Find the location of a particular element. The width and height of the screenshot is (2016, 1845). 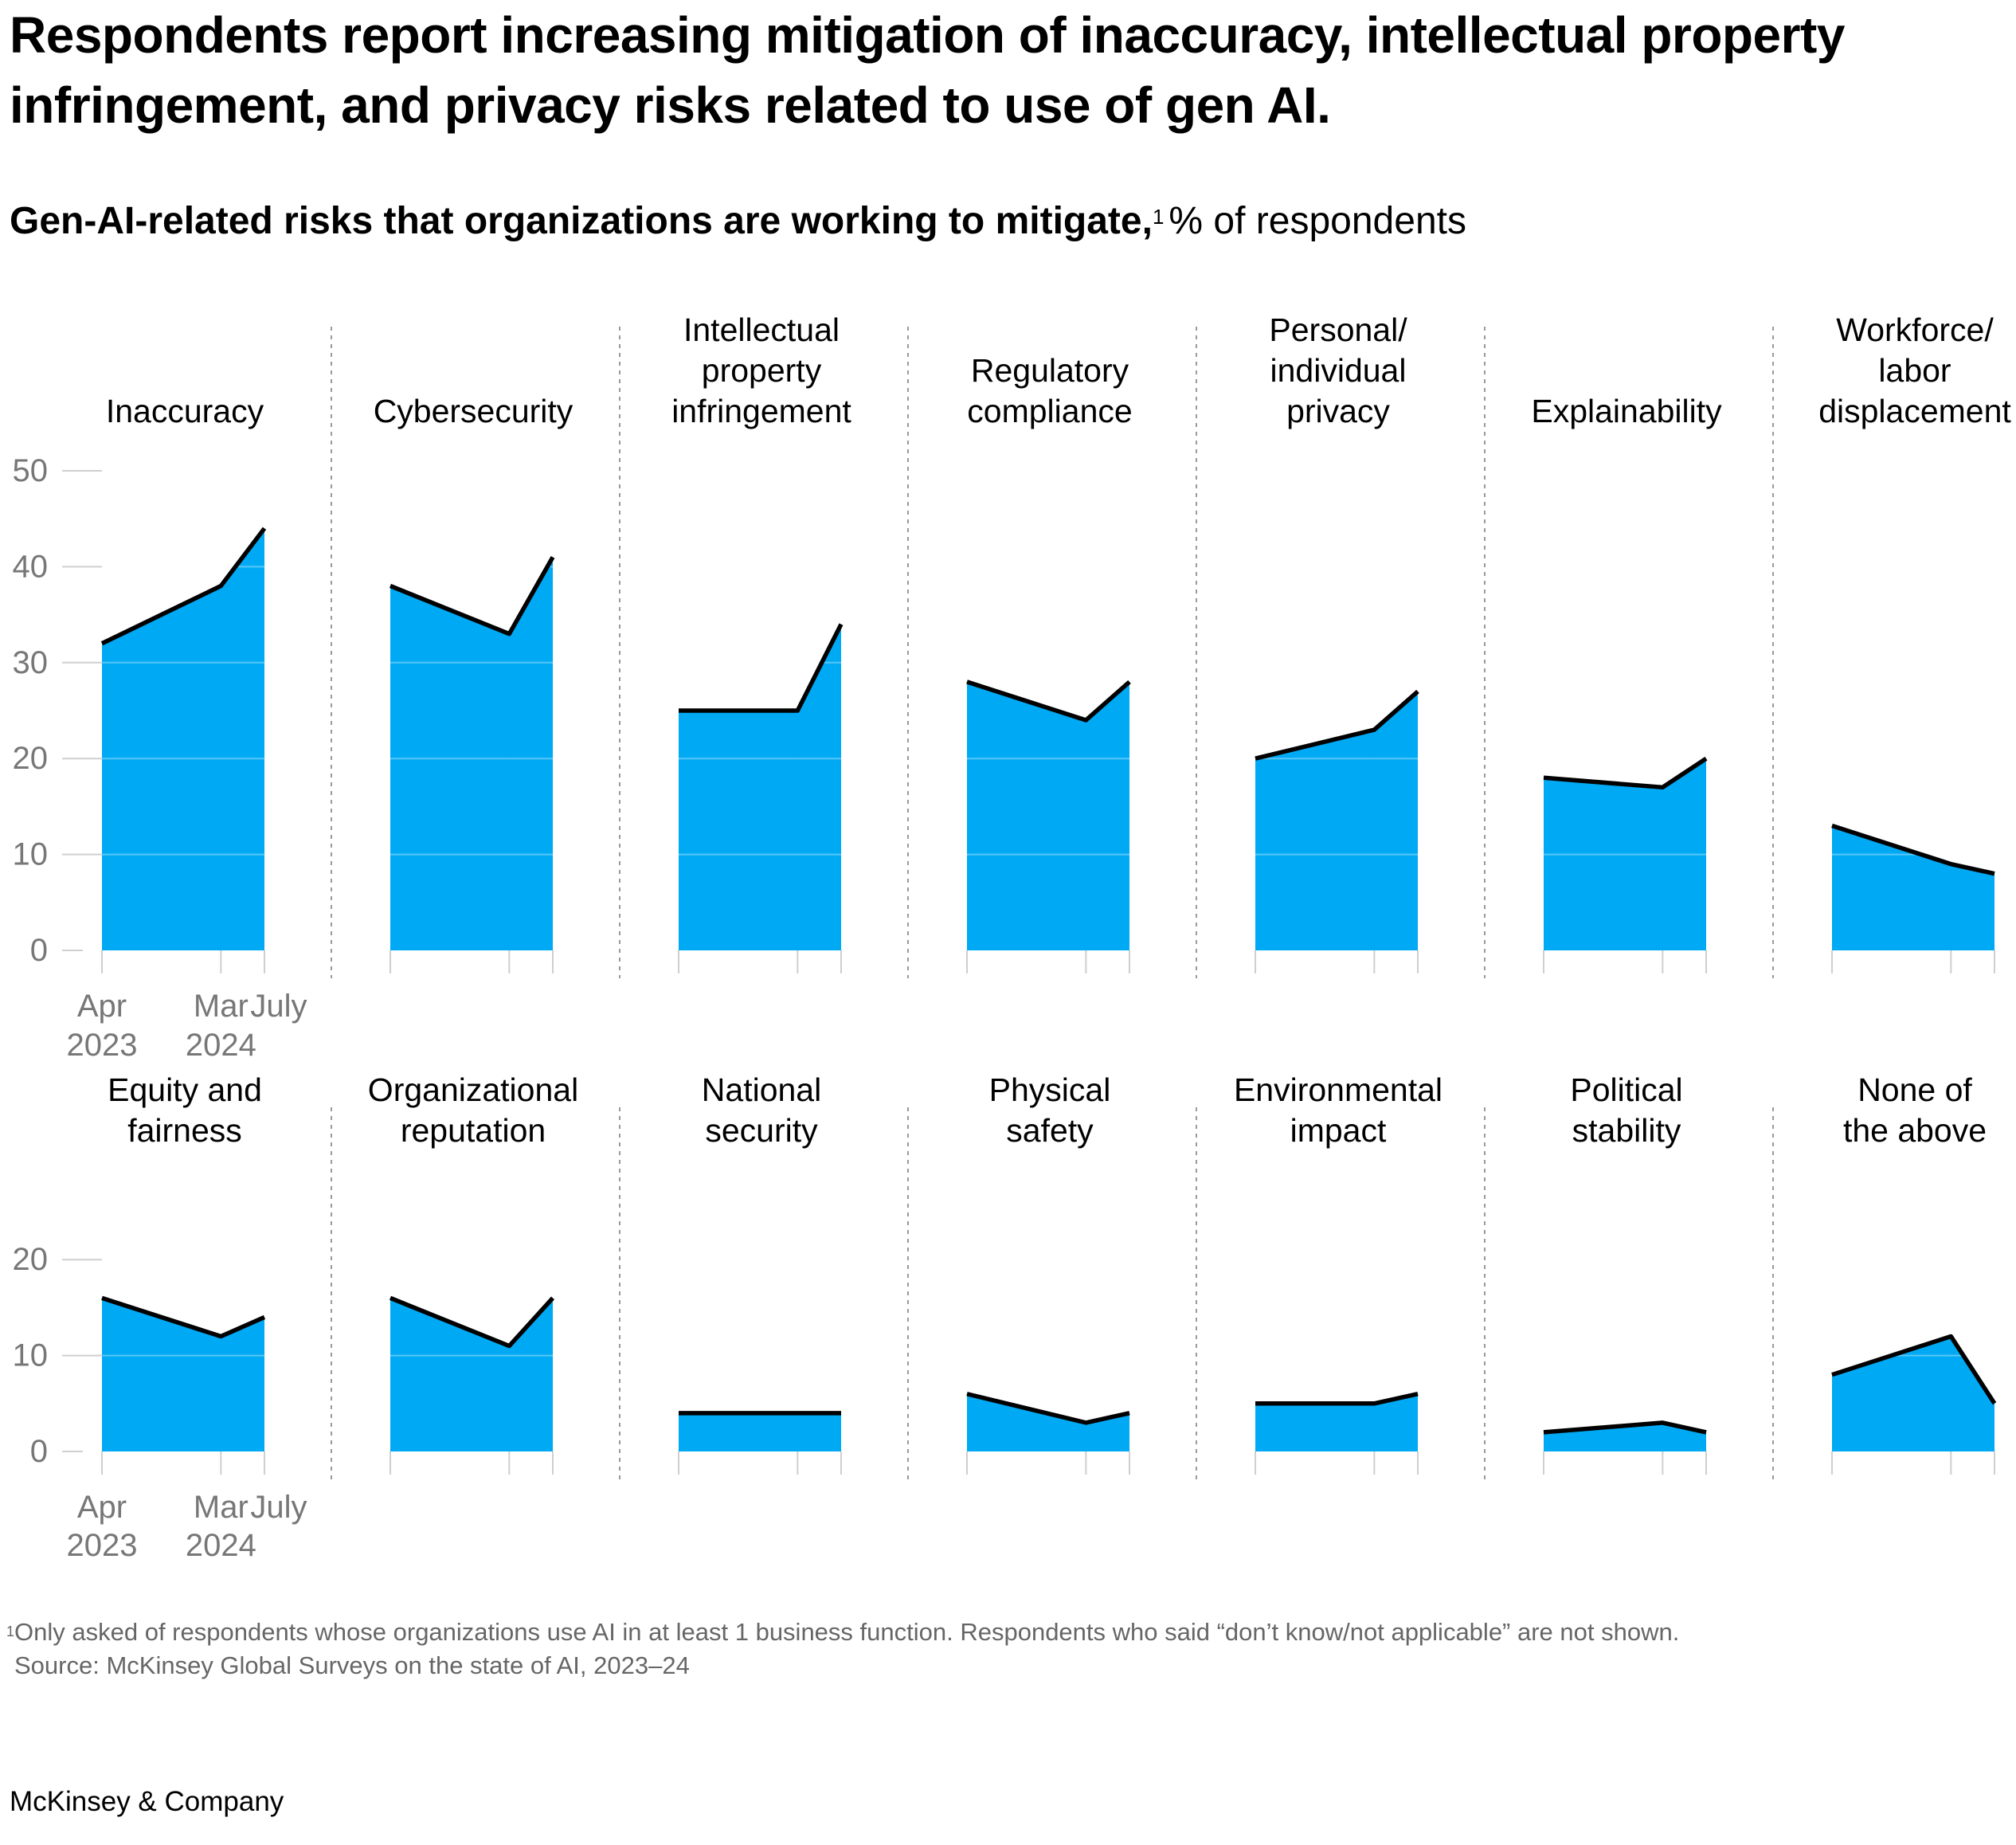

subtitle-unit: % of respondents is located at coordinates (1317, 221).